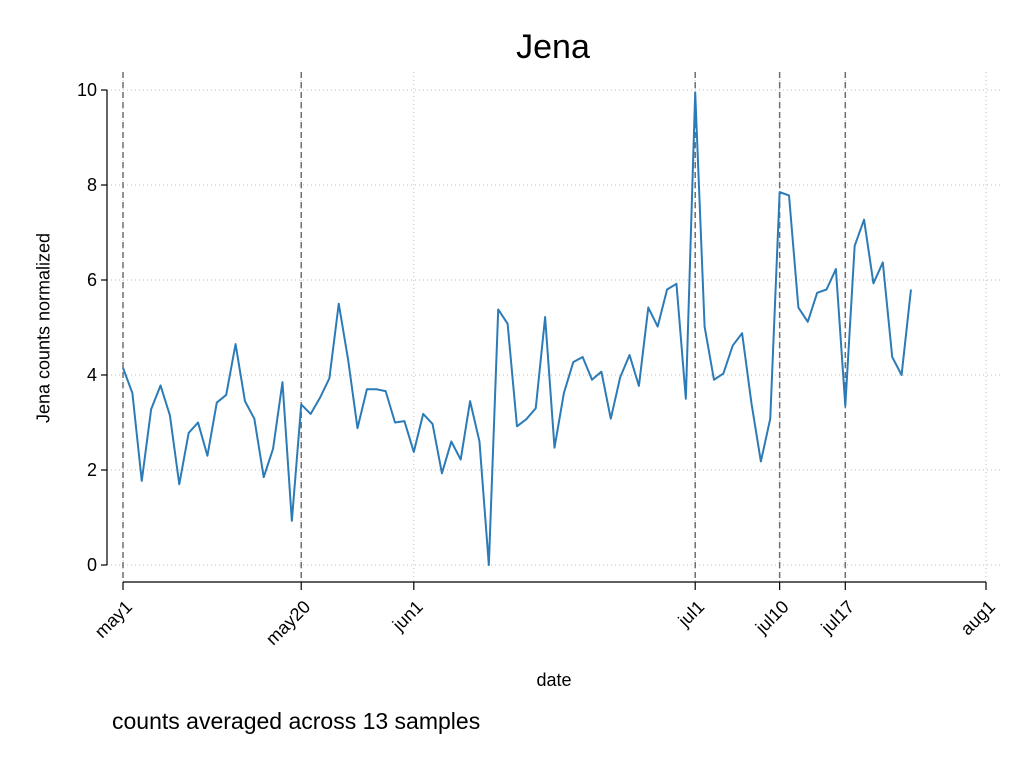 Image resolution: width=1024 pixels, height=768 pixels. Describe the element at coordinates (838, 618) in the screenshot. I see `x-tick-label: jul17` at that location.